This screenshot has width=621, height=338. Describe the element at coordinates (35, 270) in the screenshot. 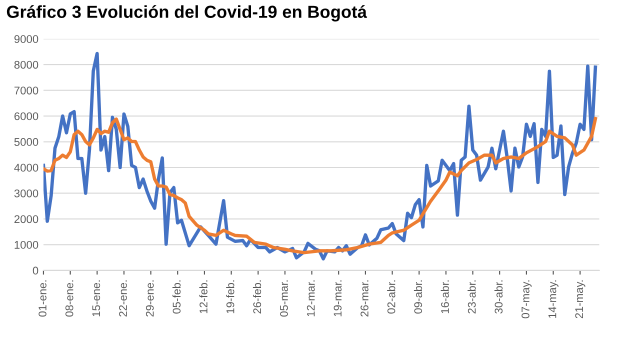

I see `y-tick-label: 0` at that location.